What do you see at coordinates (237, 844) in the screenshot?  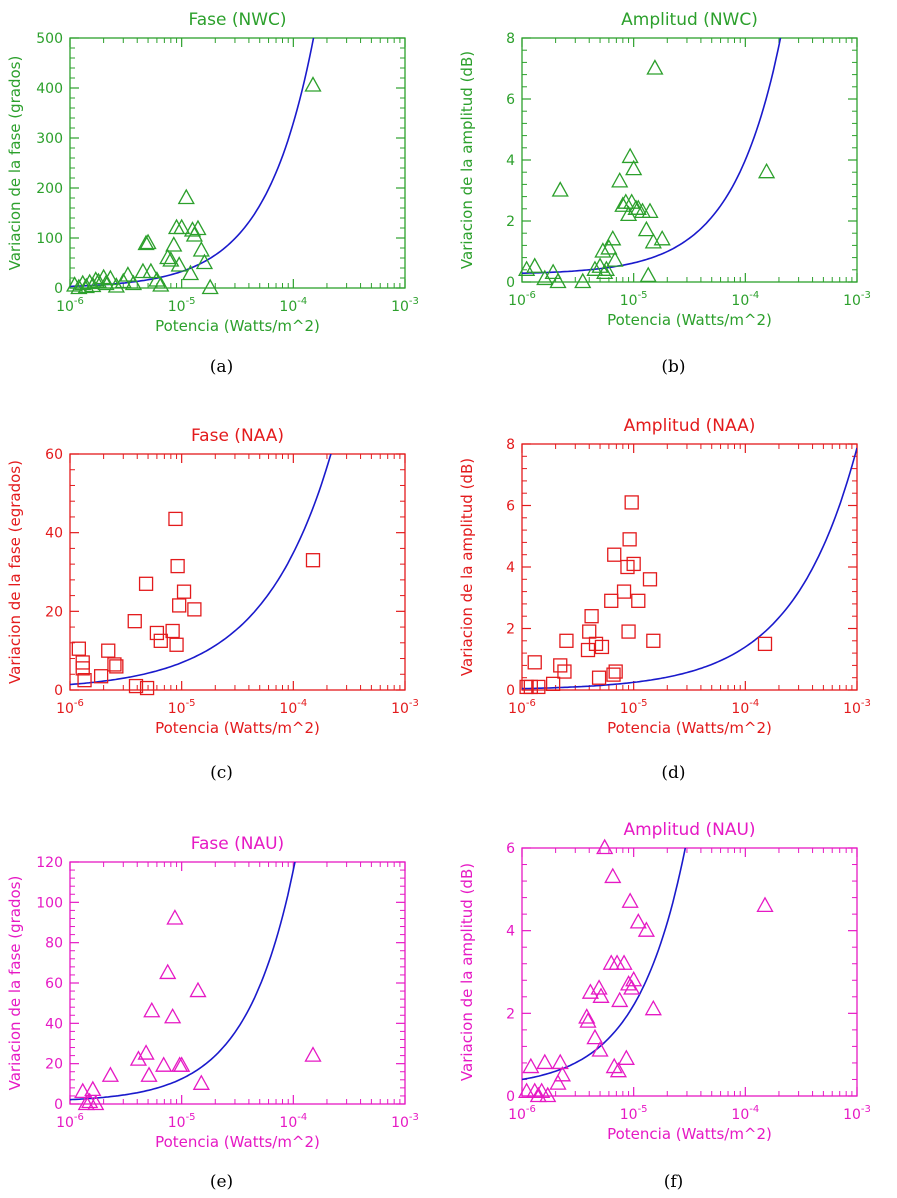 I see `chart-title: Fase (NAU)` at bounding box center [237, 844].